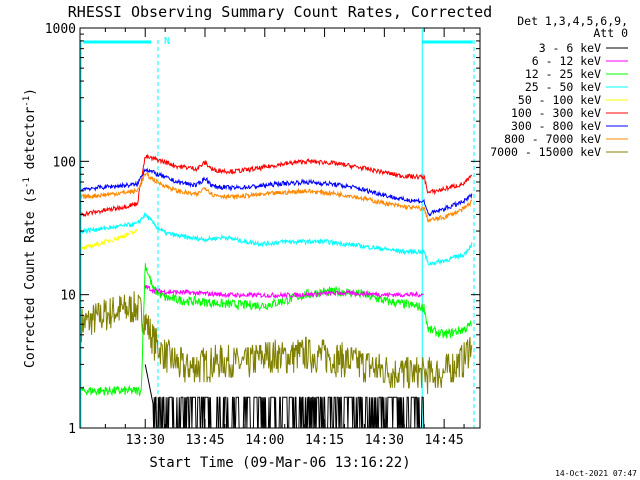  I want to click on y-tick-label: 10, so click(68, 296).